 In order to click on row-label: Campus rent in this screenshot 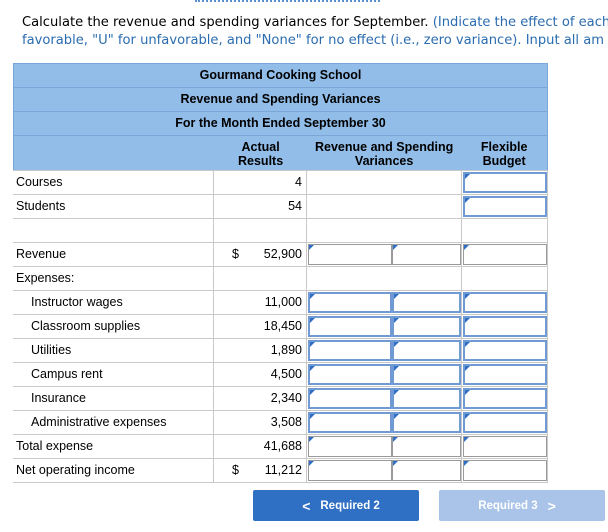, I will do `click(113, 374)`.